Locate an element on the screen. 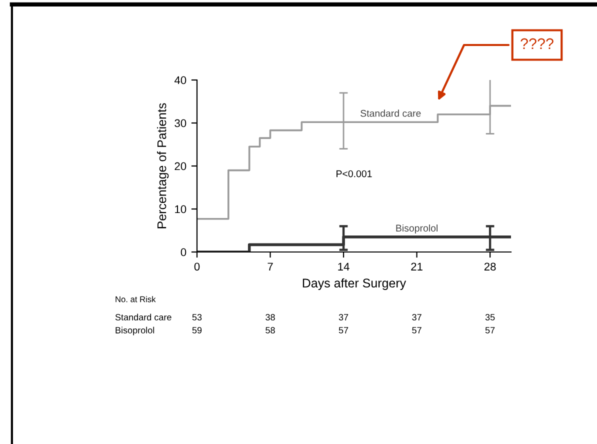 The width and height of the screenshot is (597, 444). series-label: Standard care is located at coordinates (390, 113).